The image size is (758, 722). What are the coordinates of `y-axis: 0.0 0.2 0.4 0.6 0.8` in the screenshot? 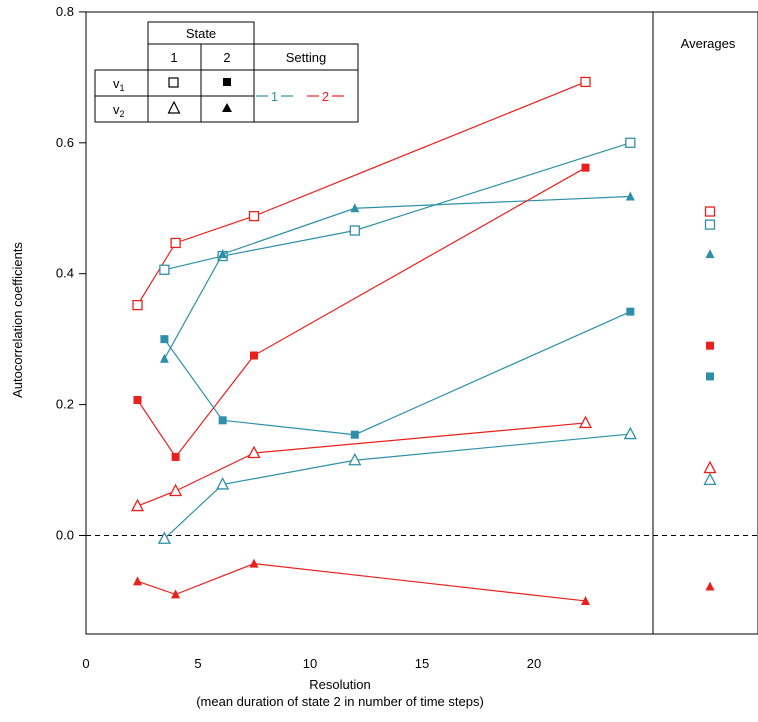 It's located at (71, 273).